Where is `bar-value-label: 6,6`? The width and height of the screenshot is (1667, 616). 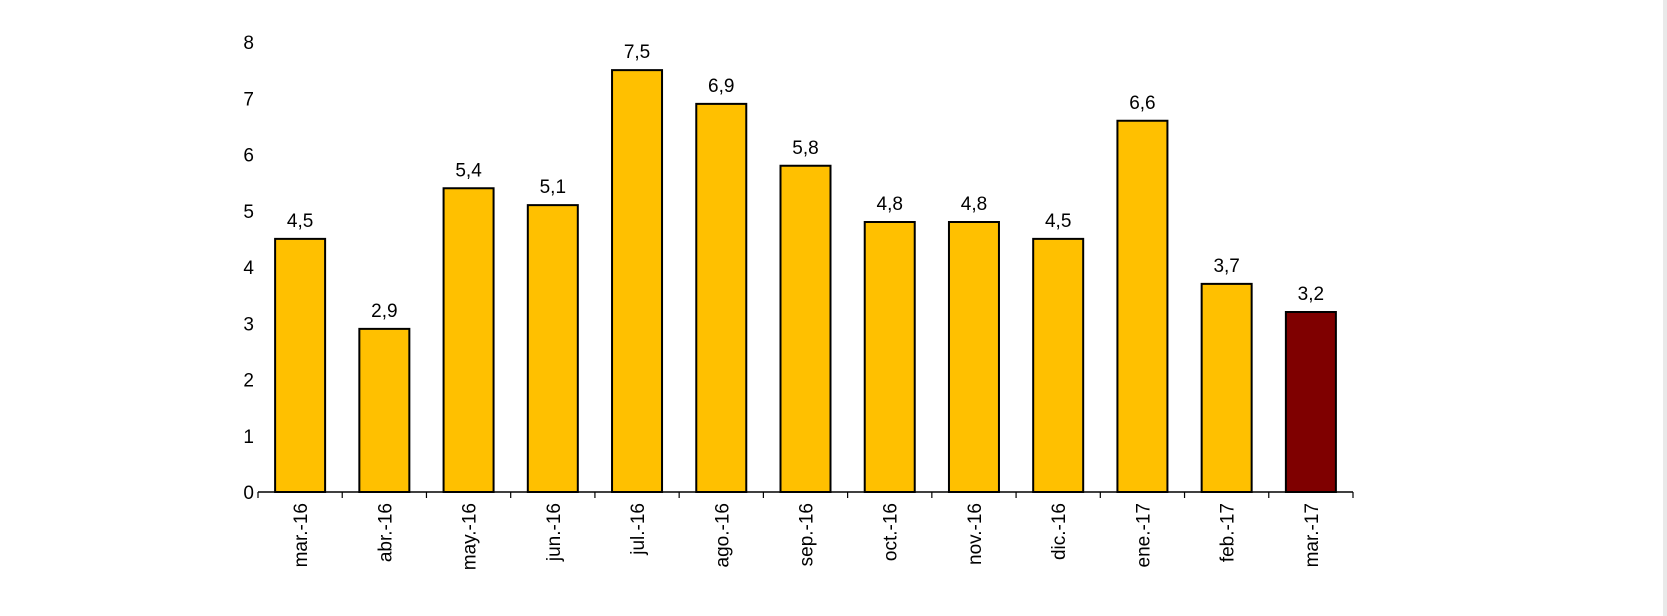
bar-value-label: 6,6 is located at coordinates (1142, 103).